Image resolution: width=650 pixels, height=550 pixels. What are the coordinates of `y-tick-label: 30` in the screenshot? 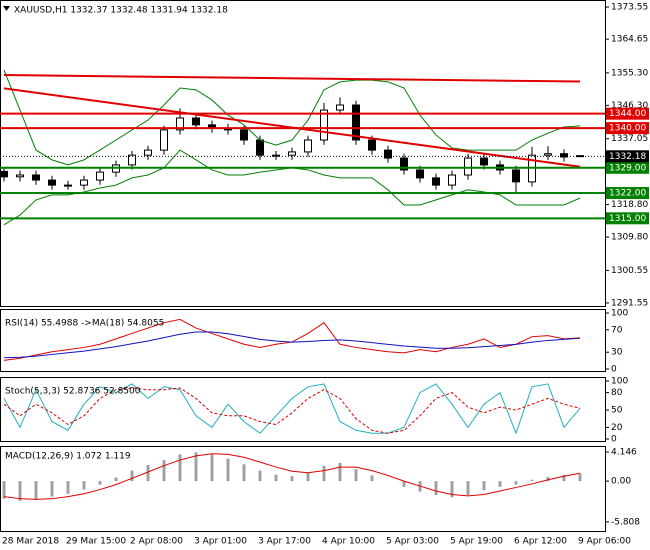 It's located at (617, 353).